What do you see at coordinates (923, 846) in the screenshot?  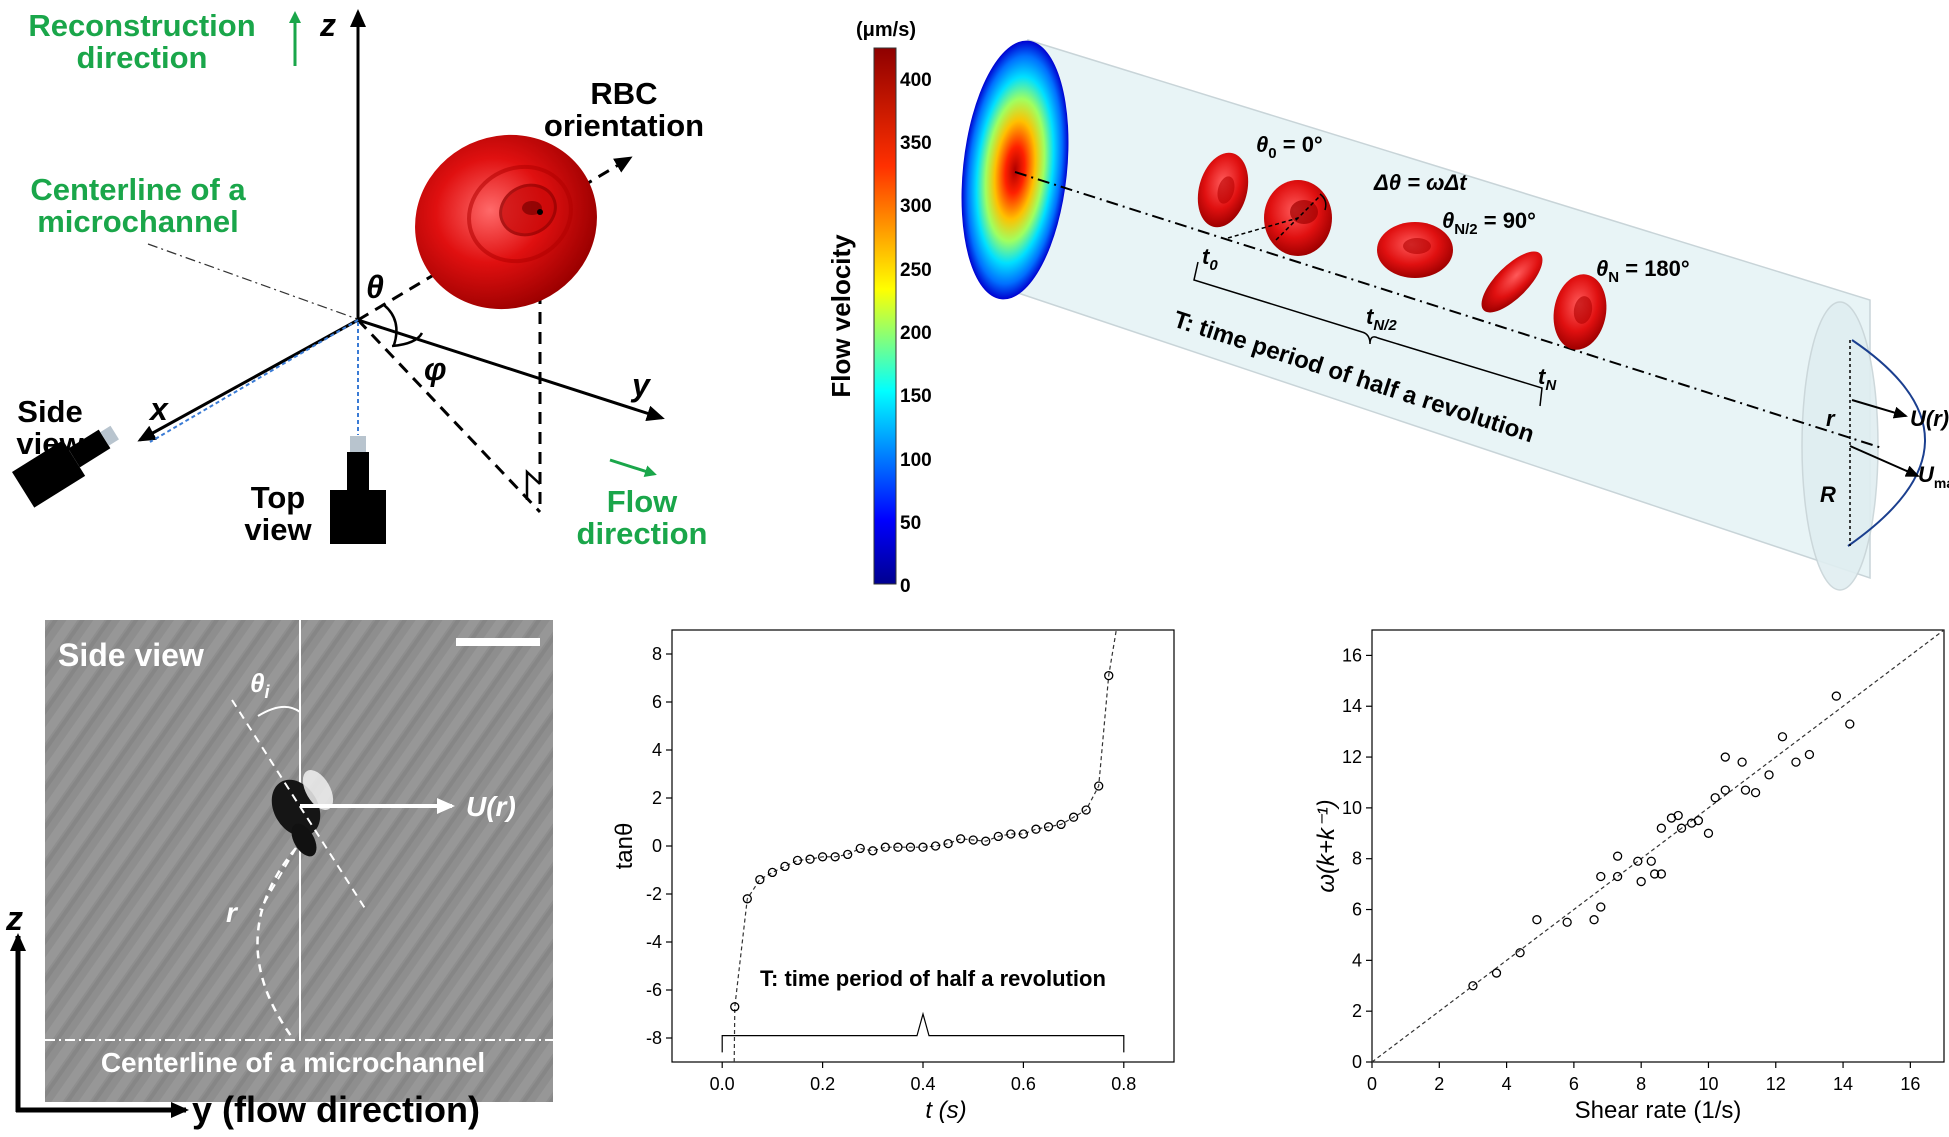 I see `chart1-frame` at bounding box center [923, 846].